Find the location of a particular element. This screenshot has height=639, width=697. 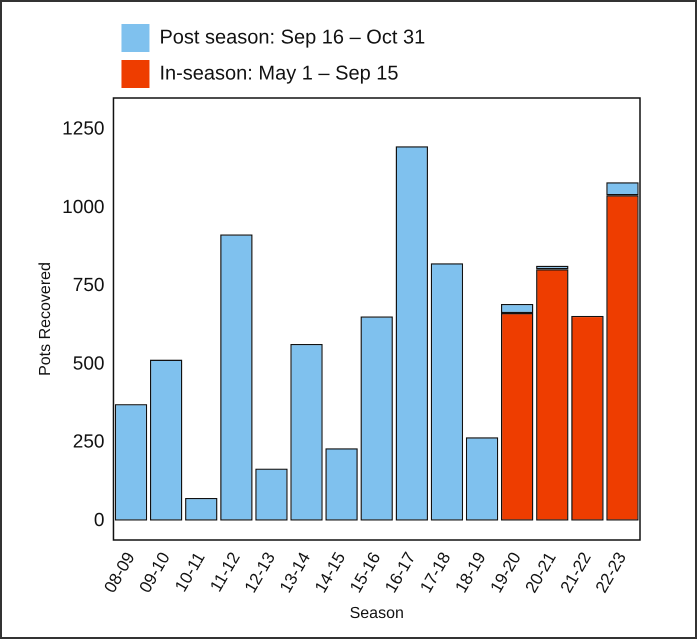

y-tick-label: 0 is located at coordinates (99, 520).